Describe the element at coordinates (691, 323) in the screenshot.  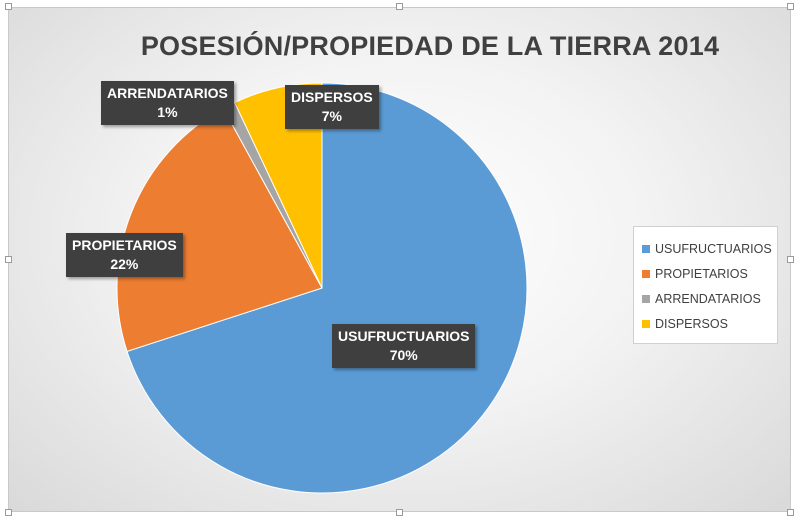
I see `legend-label: DISPERSOS` at that location.